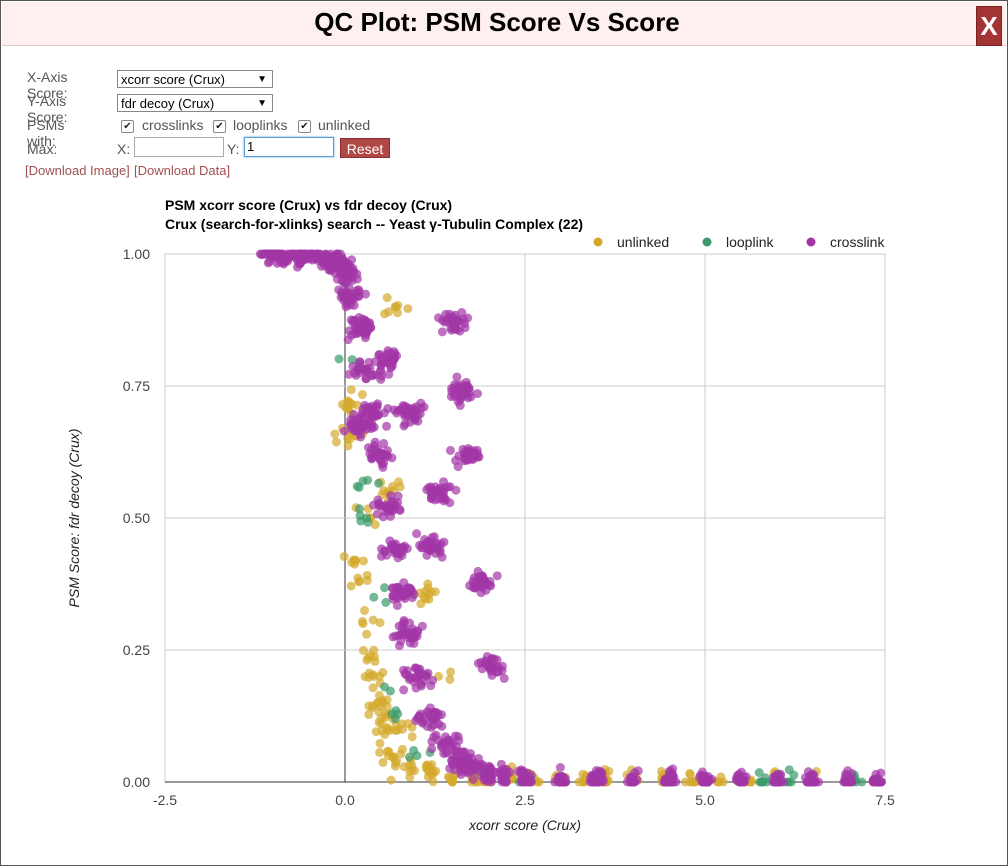 This screenshot has width=1008, height=866. I want to click on x-axis-title: xcorr score (Crux), so click(524, 825).